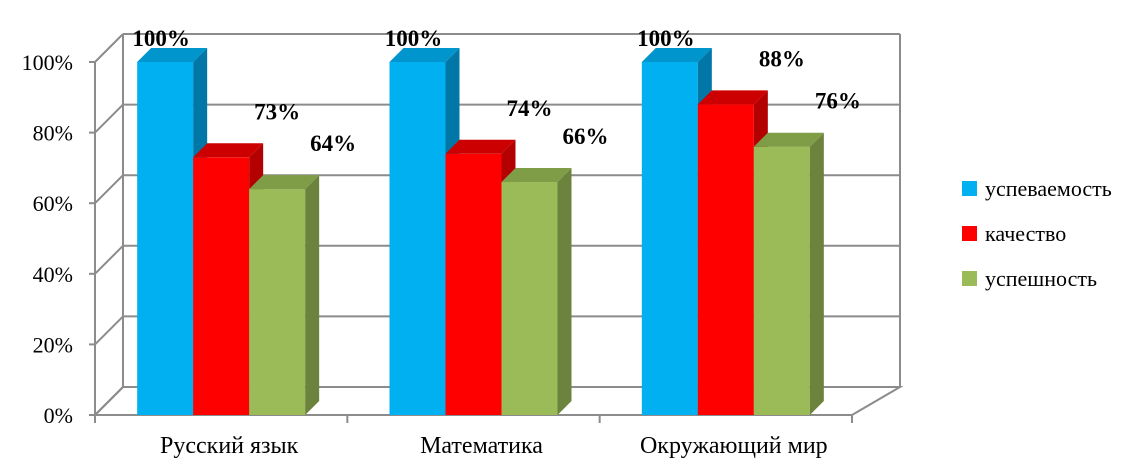 This screenshot has width=1136, height=465. I want to click on y-tick-label: 20%, so click(53, 344).